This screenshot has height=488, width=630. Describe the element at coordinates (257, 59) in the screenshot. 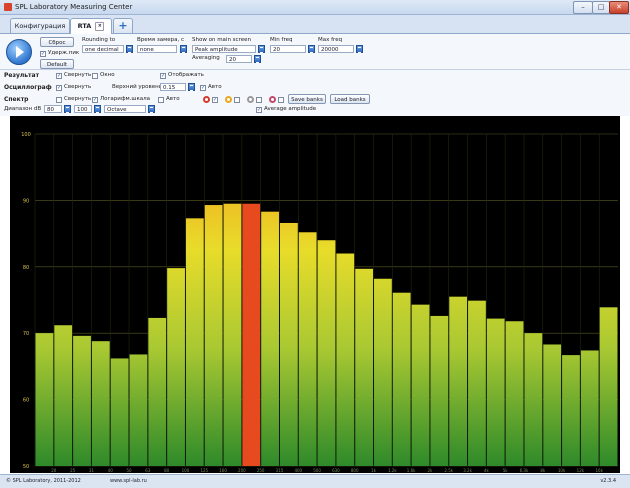

I see `averaging-spin-icon` at that location.